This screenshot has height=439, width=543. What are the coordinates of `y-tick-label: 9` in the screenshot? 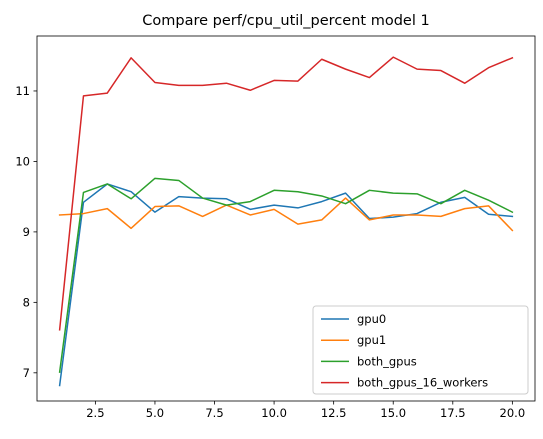 It's located at (26, 232).